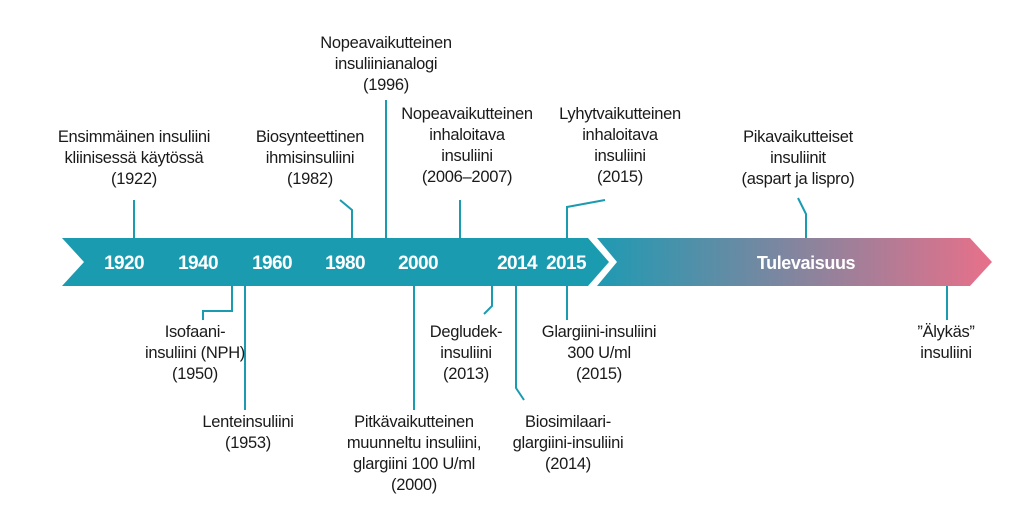  I want to click on event-line: glargiini-insuliini, so click(568, 443).